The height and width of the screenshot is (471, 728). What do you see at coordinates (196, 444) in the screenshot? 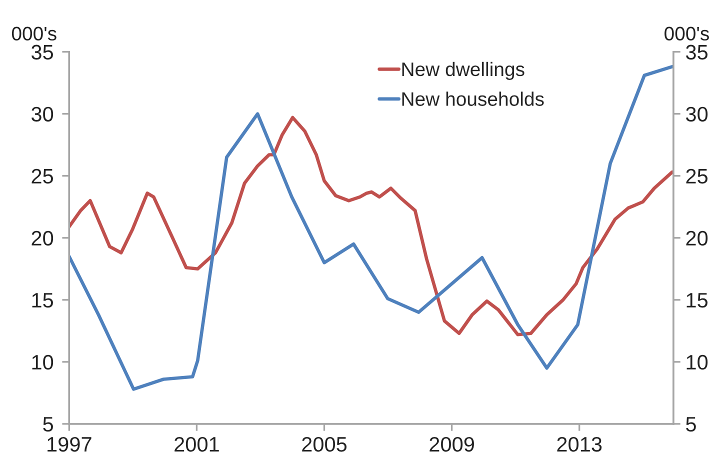
I see `x-tick-label: 2001` at bounding box center [196, 444].